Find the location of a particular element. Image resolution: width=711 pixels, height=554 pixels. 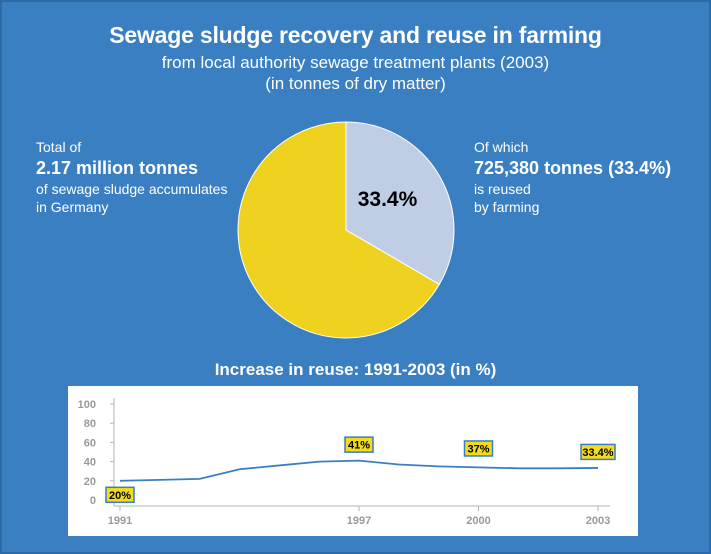

y-tick-label: 40 is located at coordinates (90, 463).